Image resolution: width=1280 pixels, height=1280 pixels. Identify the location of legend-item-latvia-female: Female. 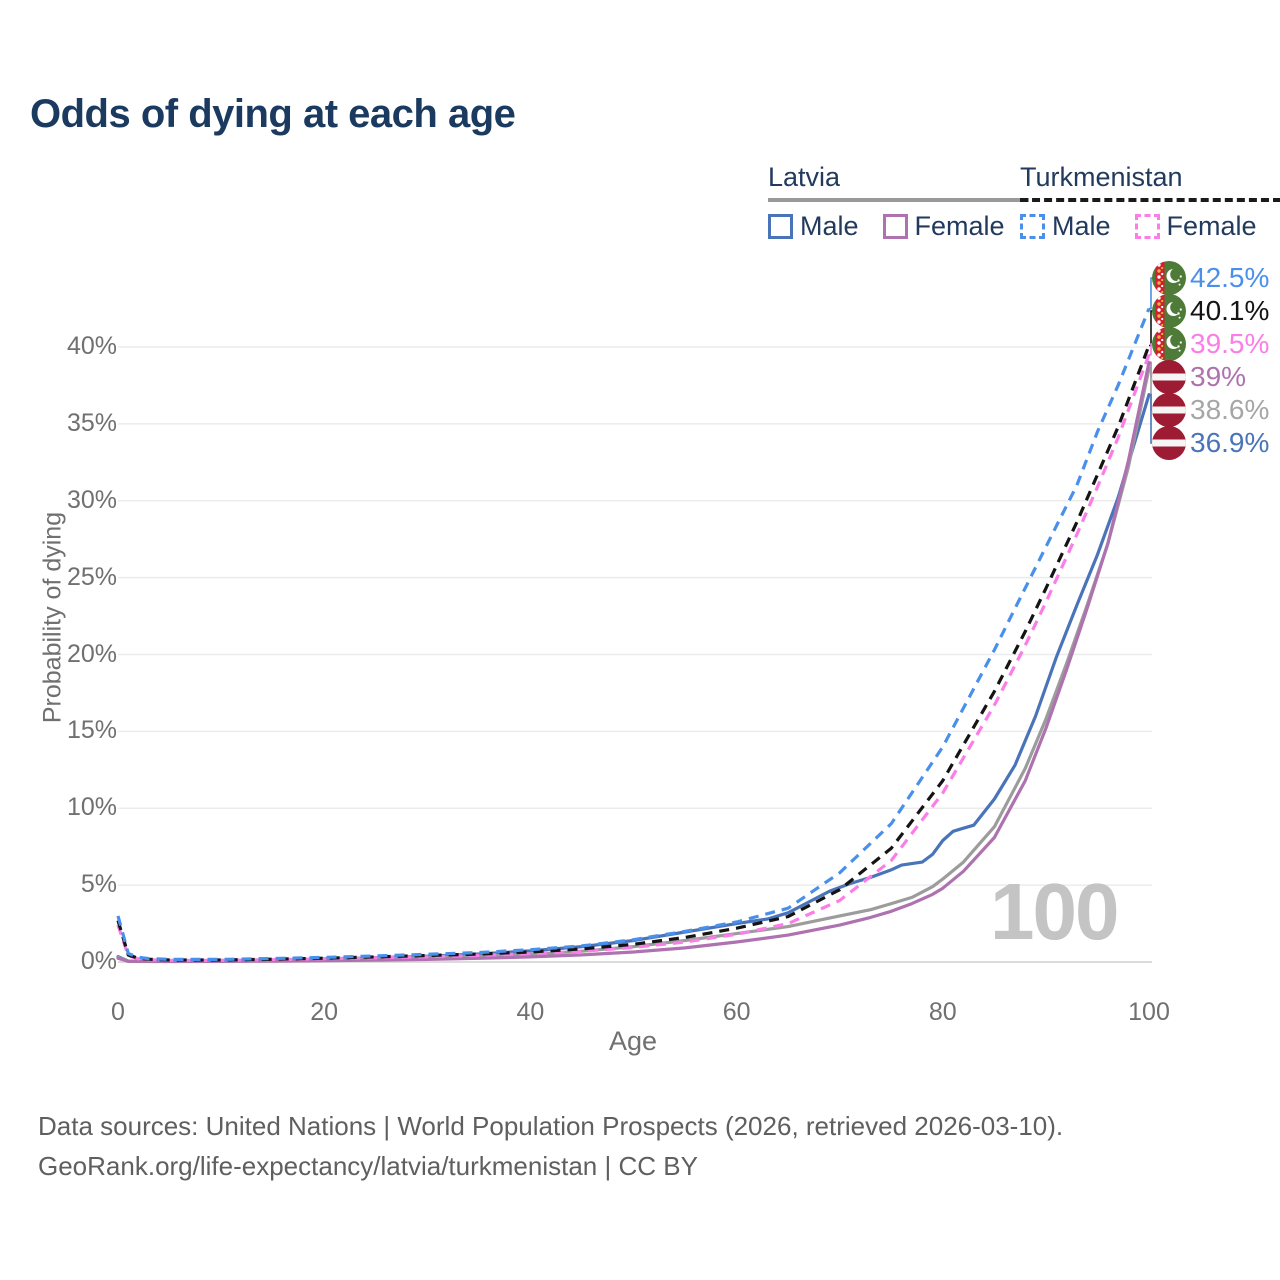
(943, 226).